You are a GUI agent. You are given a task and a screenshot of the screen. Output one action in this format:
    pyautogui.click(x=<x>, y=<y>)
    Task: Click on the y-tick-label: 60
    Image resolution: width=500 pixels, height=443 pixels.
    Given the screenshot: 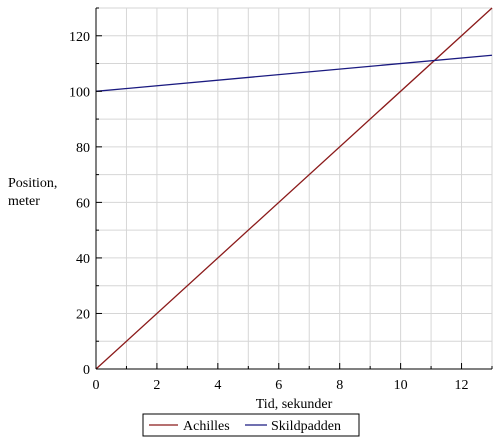 What is the action you would take?
    pyautogui.click(x=83, y=203)
    